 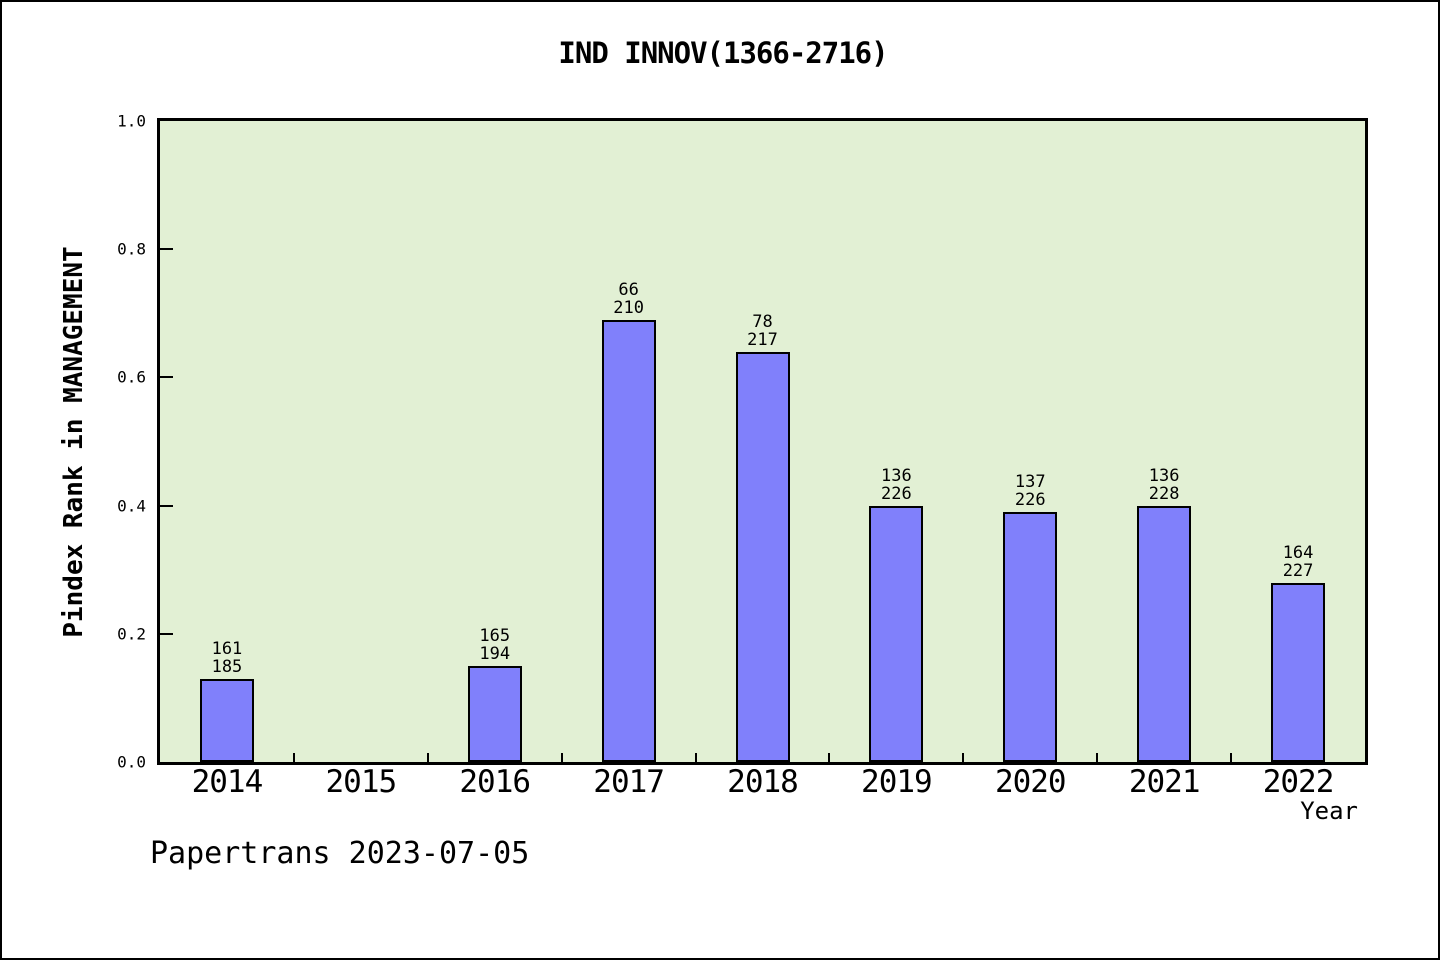 I want to click on y-tick-label: 0.2, so click(x=131, y=634).